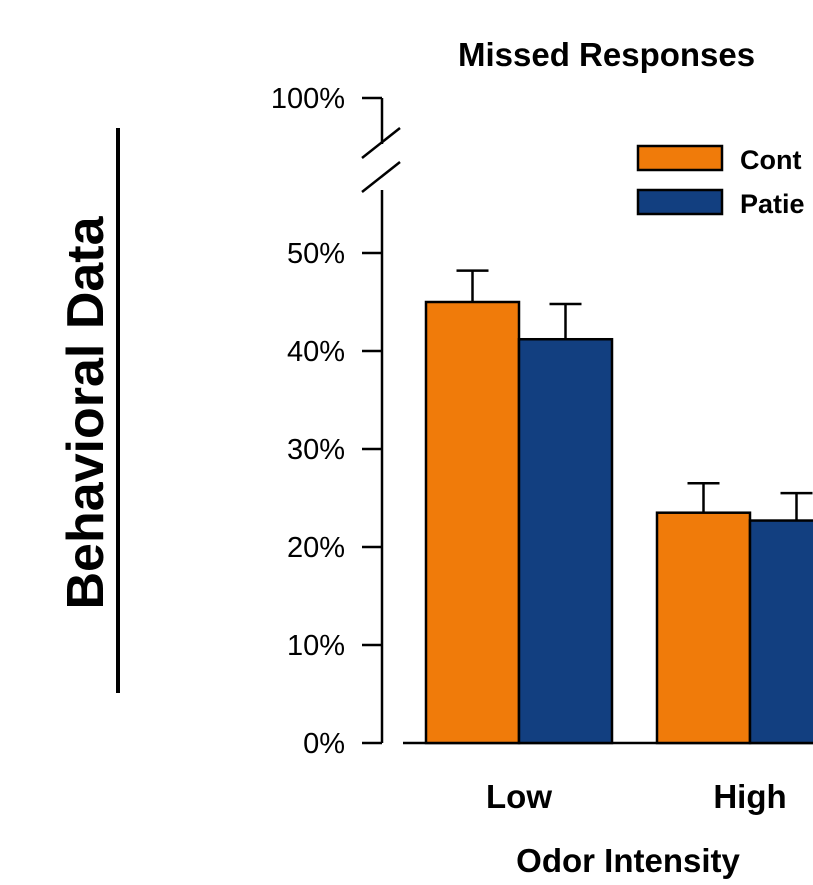  Describe the element at coordinates (324, 744) in the screenshot. I see `y-tick-label: 0%` at that location.